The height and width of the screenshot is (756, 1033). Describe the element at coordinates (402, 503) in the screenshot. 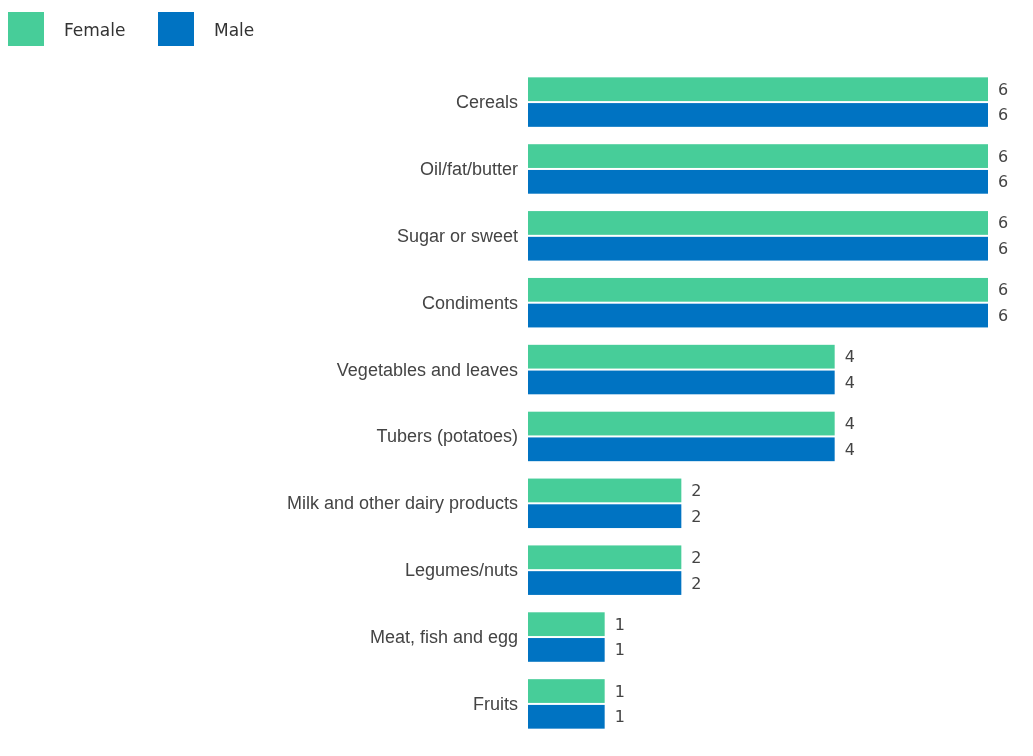

I see `y-tick-label: Milk and other dairy products` at that location.